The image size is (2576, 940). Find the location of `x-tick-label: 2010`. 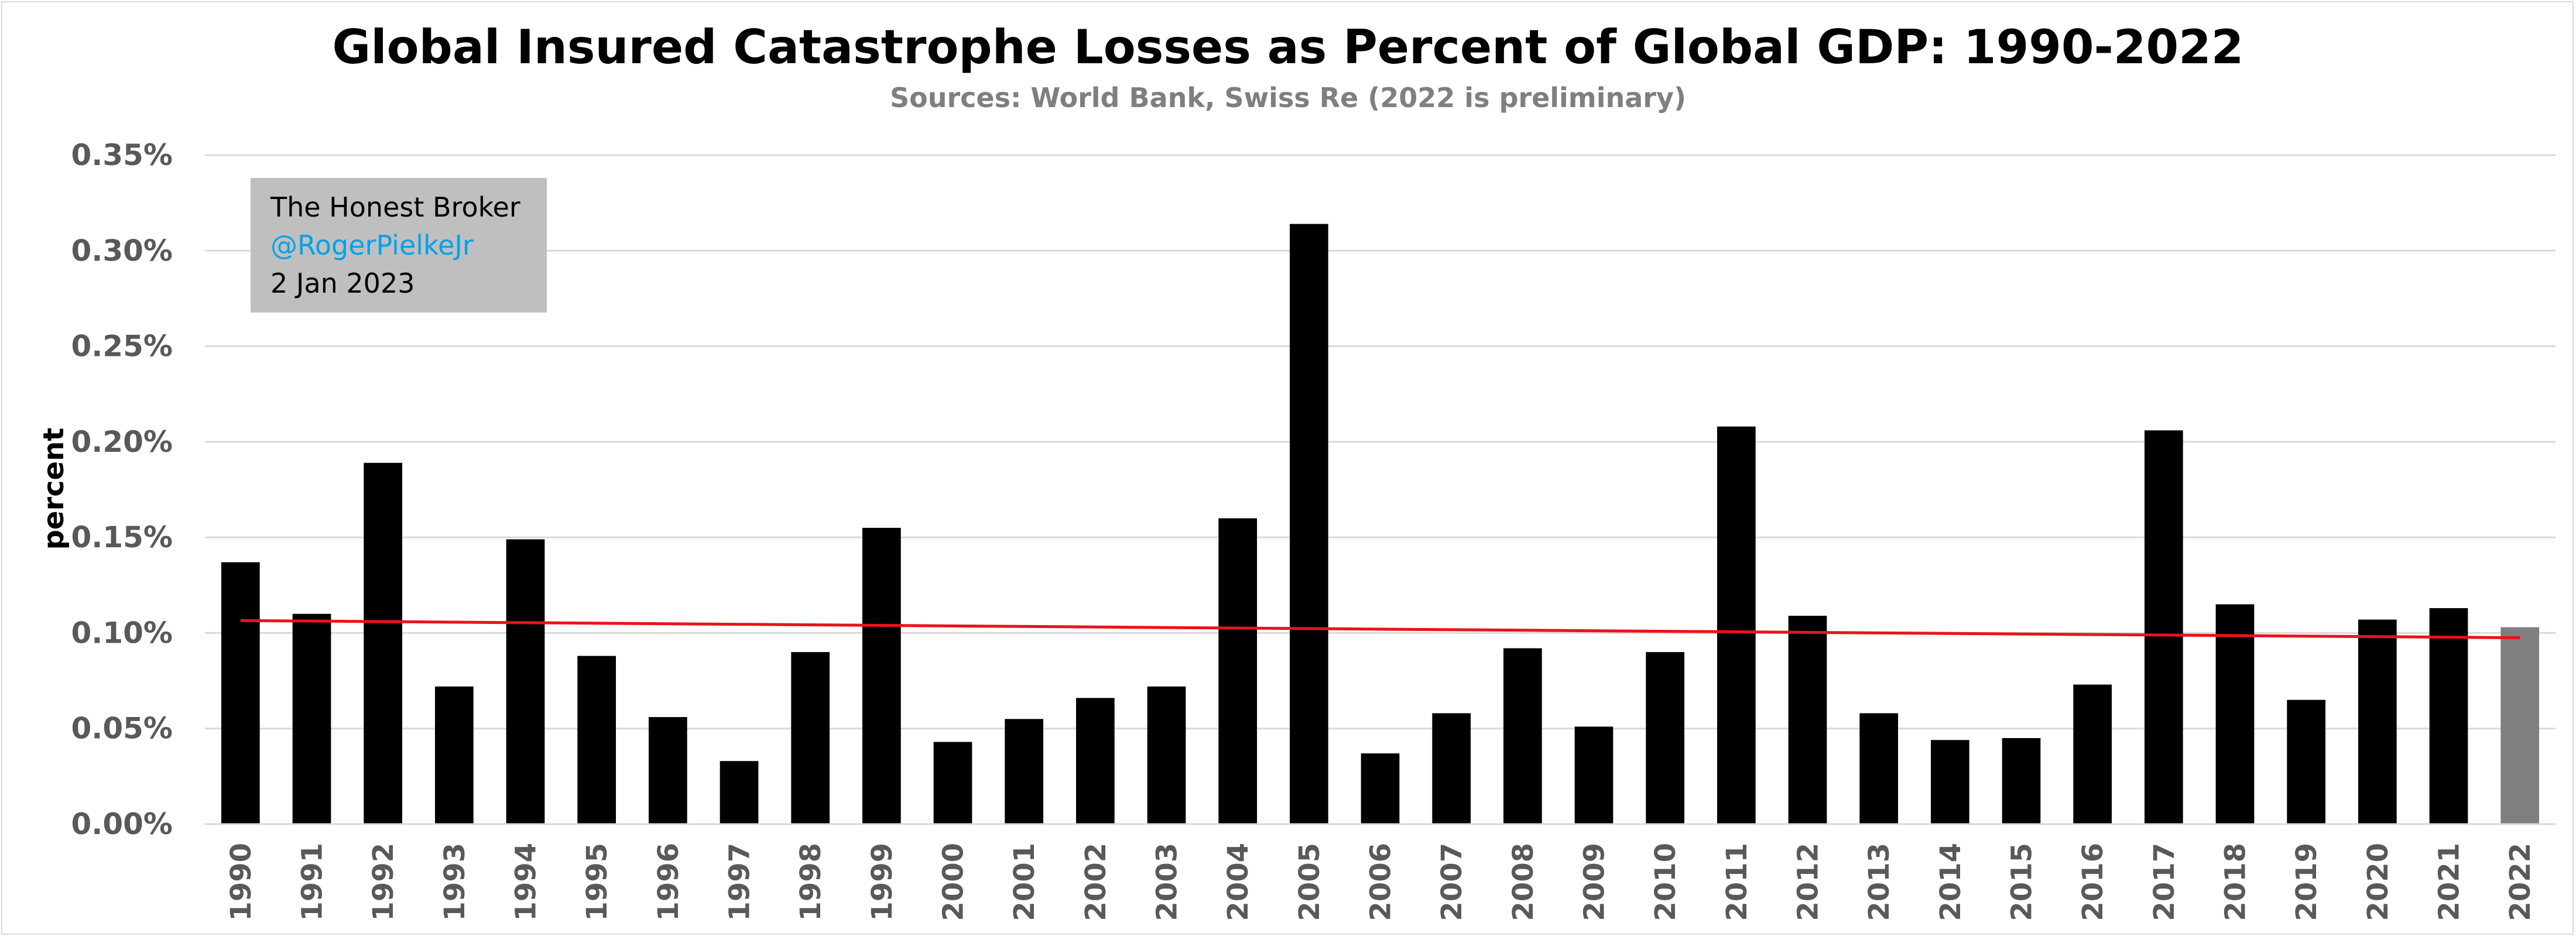

x-tick-label: 2010 is located at coordinates (1665, 882).